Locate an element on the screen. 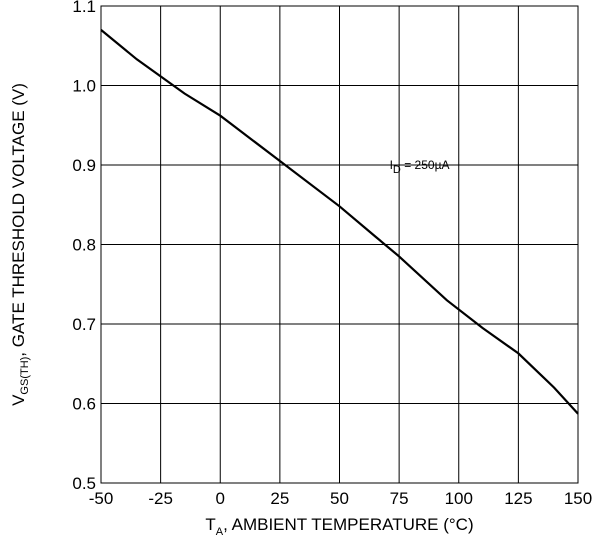 This screenshot has width=595, height=542. x-tick-label: 25 is located at coordinates (279, 498).